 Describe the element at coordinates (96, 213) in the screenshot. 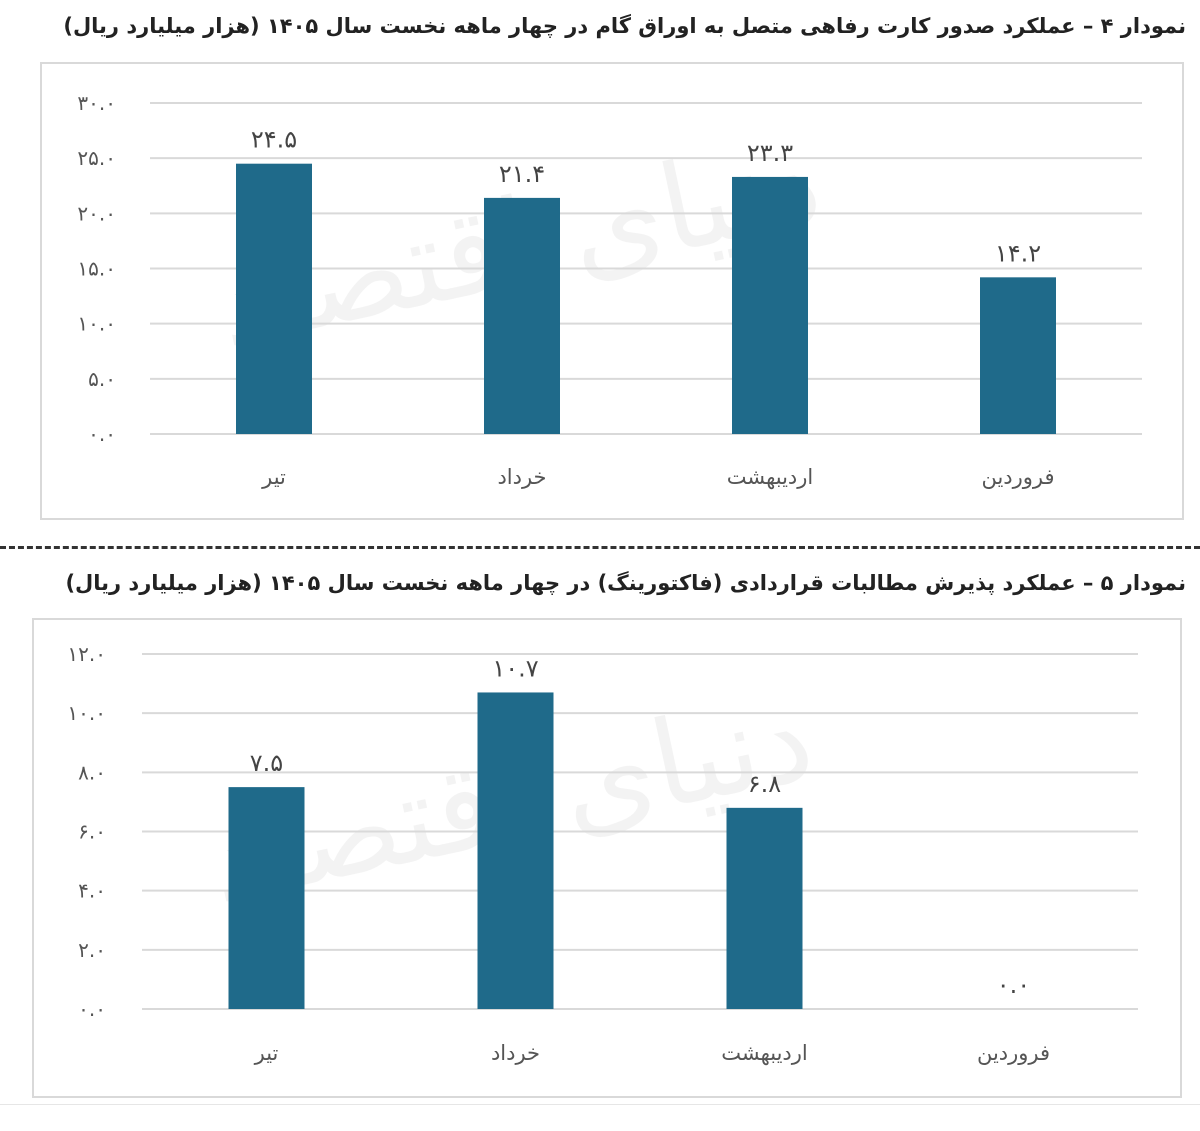

I see `y-tick-label: ۲۰.۰` at that location.